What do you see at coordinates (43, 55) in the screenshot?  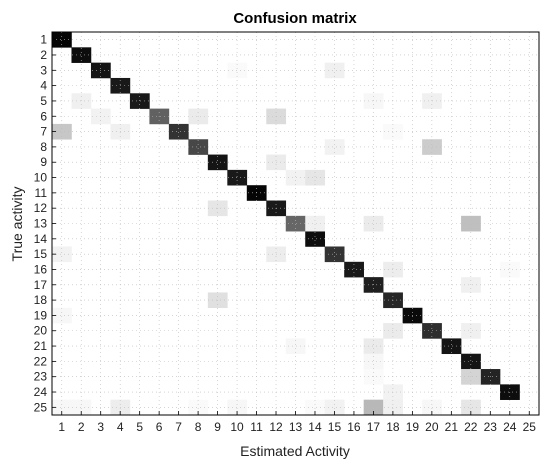 I see `y-tick-label: 2` at bounding box center [43, 55].